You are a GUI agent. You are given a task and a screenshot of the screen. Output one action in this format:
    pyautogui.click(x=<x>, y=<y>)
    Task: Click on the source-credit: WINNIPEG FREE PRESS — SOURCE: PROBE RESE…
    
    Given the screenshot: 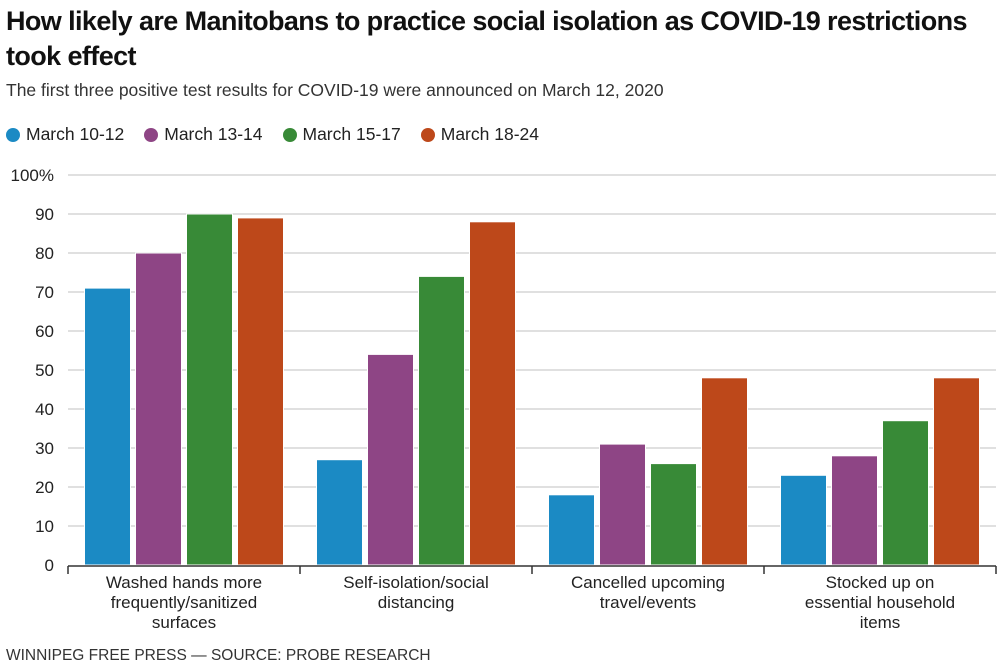 What is the action you would take?
    pyautogui.click(x=218, y=655)
    